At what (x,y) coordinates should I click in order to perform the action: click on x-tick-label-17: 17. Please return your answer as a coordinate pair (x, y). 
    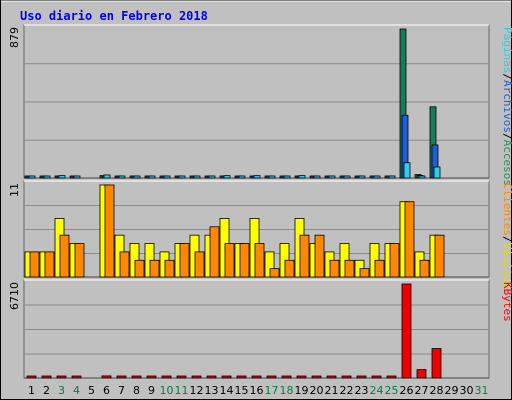
    Looking at the image, I should click on (272, 390).